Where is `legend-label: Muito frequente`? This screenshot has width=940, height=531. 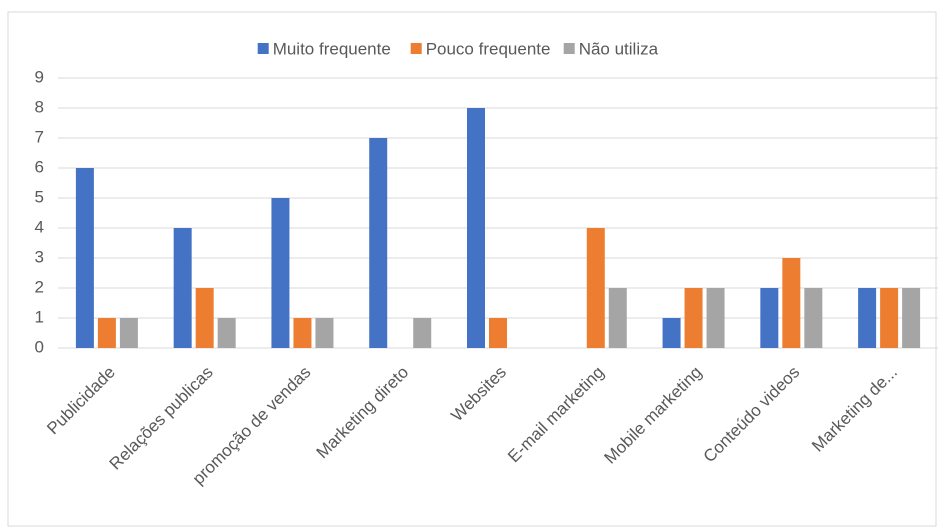 legend-label: Muito frequente is located at coordinates (332, 48).